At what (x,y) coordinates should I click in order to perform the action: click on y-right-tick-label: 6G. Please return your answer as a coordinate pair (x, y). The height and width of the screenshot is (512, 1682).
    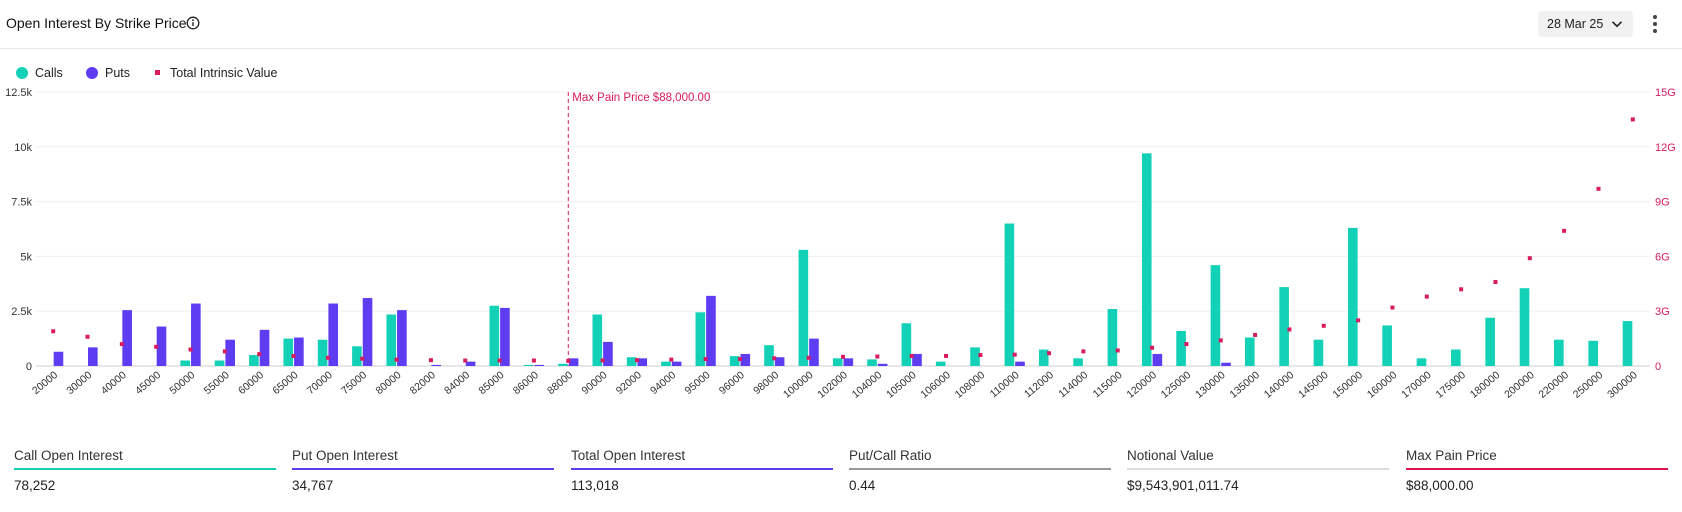
    Looking at the image, I should click on (1662, 257).